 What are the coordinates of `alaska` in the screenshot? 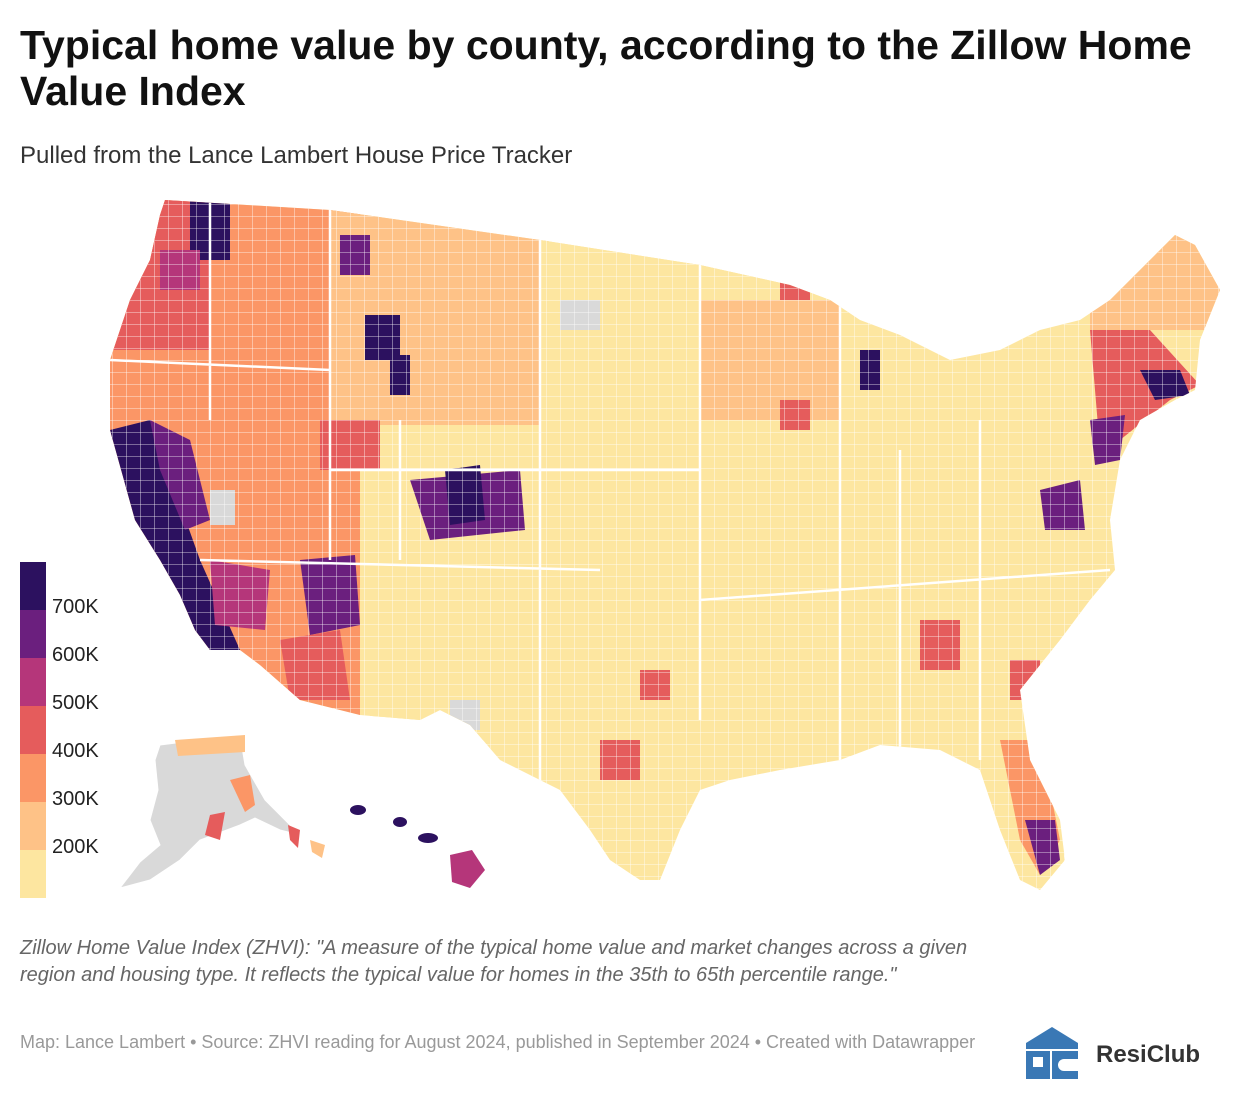 It's located at (221, 811).